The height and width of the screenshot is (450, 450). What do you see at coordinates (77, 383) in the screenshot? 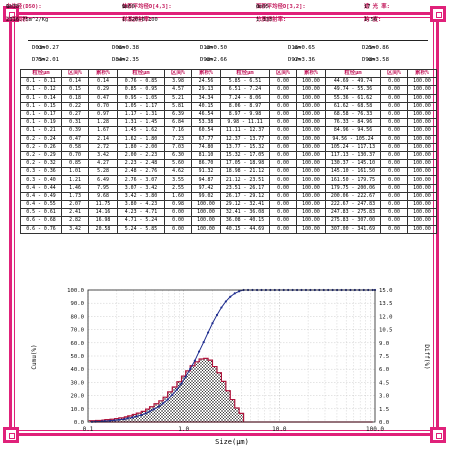
I see `y-tick-label-left: 30.0` at bounding box center [77, 383].